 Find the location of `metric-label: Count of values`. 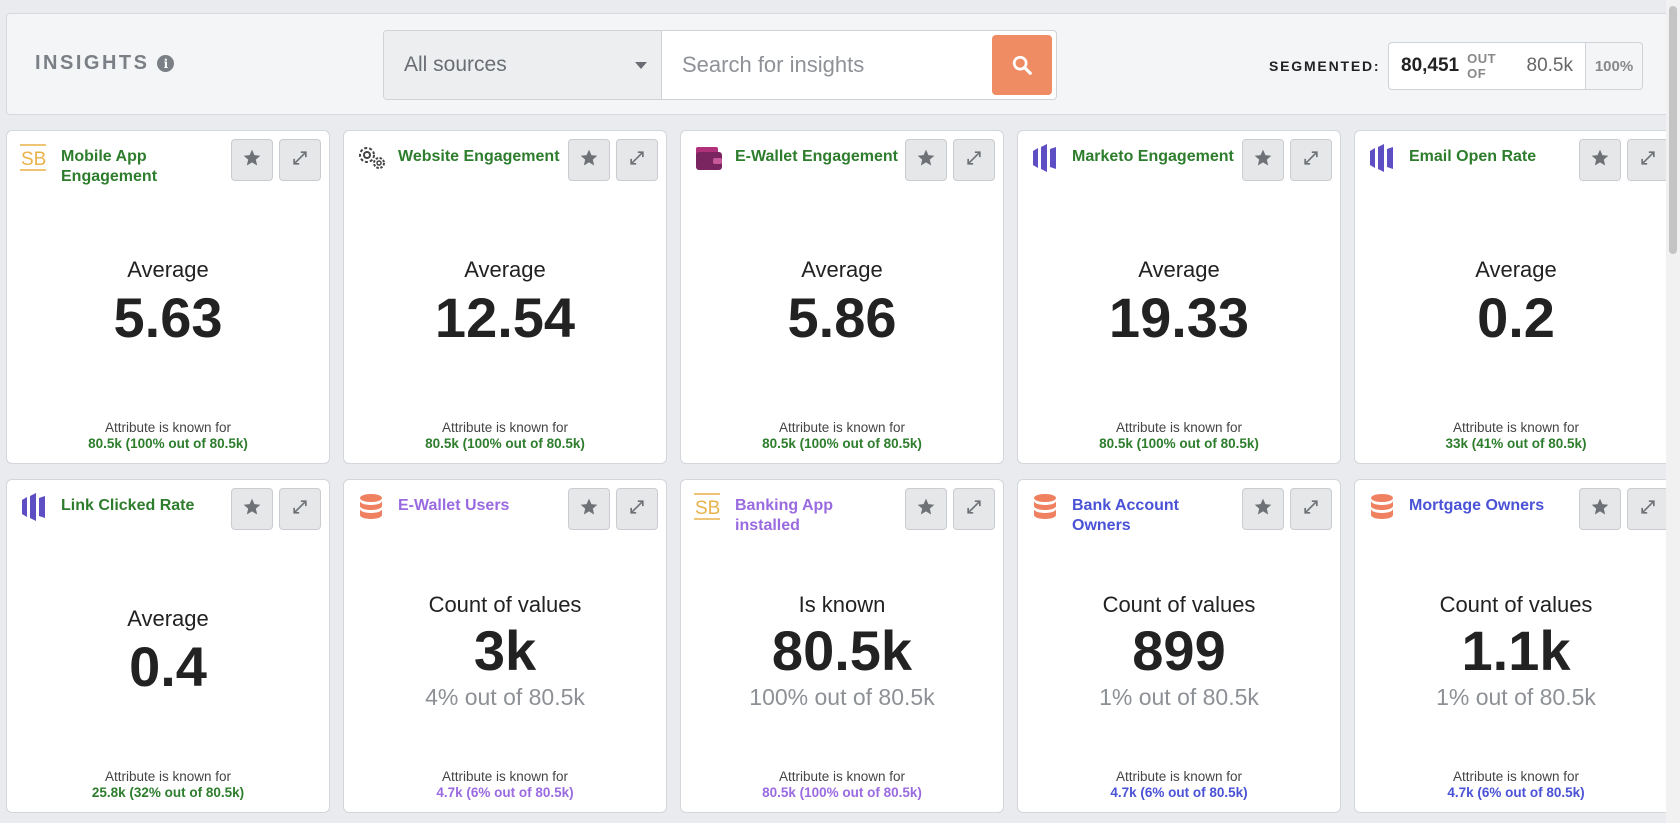

metric-label: Count of values is located at coordinates (1179, 604).